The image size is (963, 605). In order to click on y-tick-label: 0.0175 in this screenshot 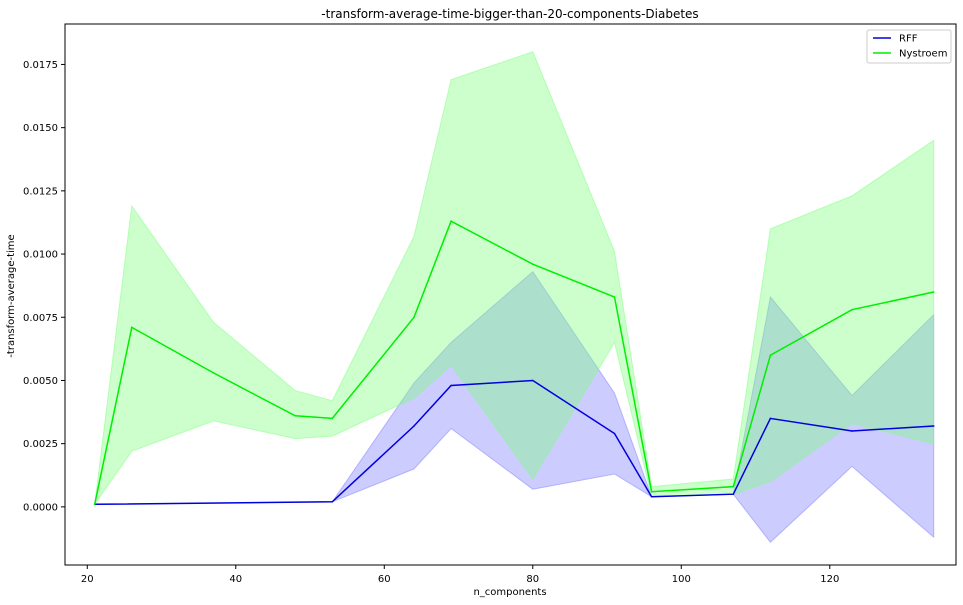, I will do `click(40, 65)`.